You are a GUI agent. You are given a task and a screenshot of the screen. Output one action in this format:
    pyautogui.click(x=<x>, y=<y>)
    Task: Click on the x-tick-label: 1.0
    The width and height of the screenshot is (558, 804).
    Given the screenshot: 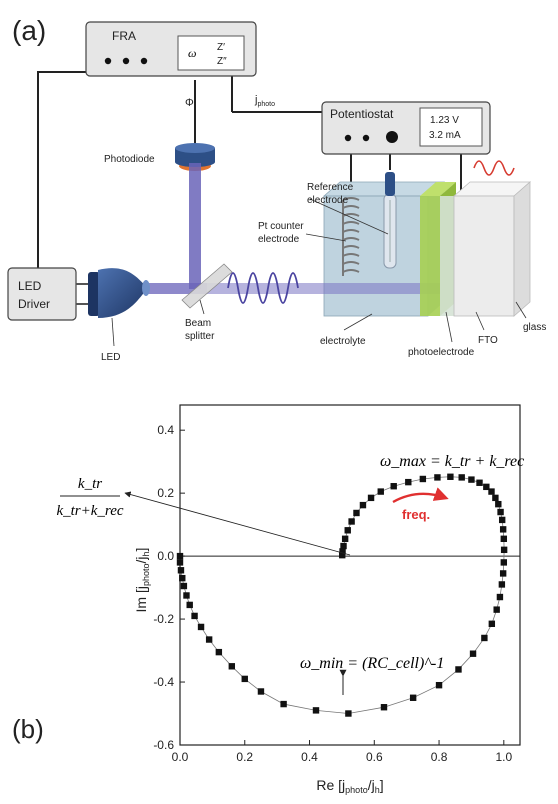 What is the action you would take?
    pyautogui.click(x=503, y=757)
    